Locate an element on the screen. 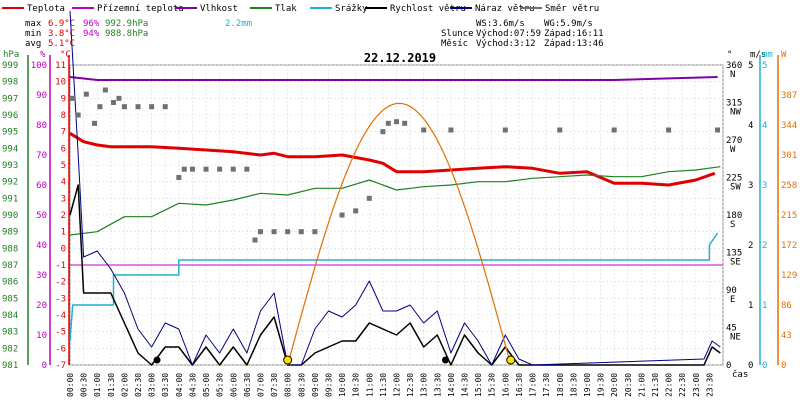  legend-label-7: Směr větru is located at coordinates (572, 9).